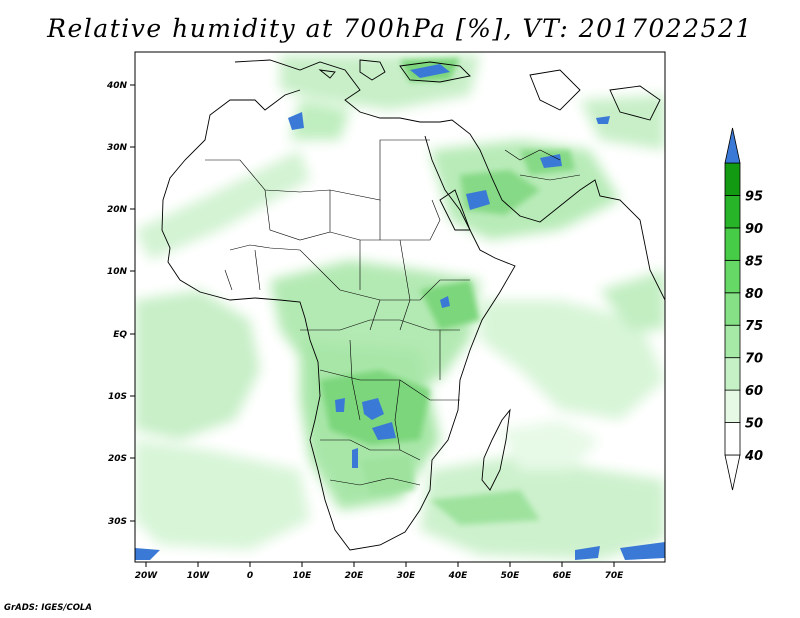 This screenshot has height=618, width=800. What do you see at coordinates (48, 608) in the screenshot?
I see `grads-credit: GrADS: IGES/COLA` at bounding box center [48, 608].